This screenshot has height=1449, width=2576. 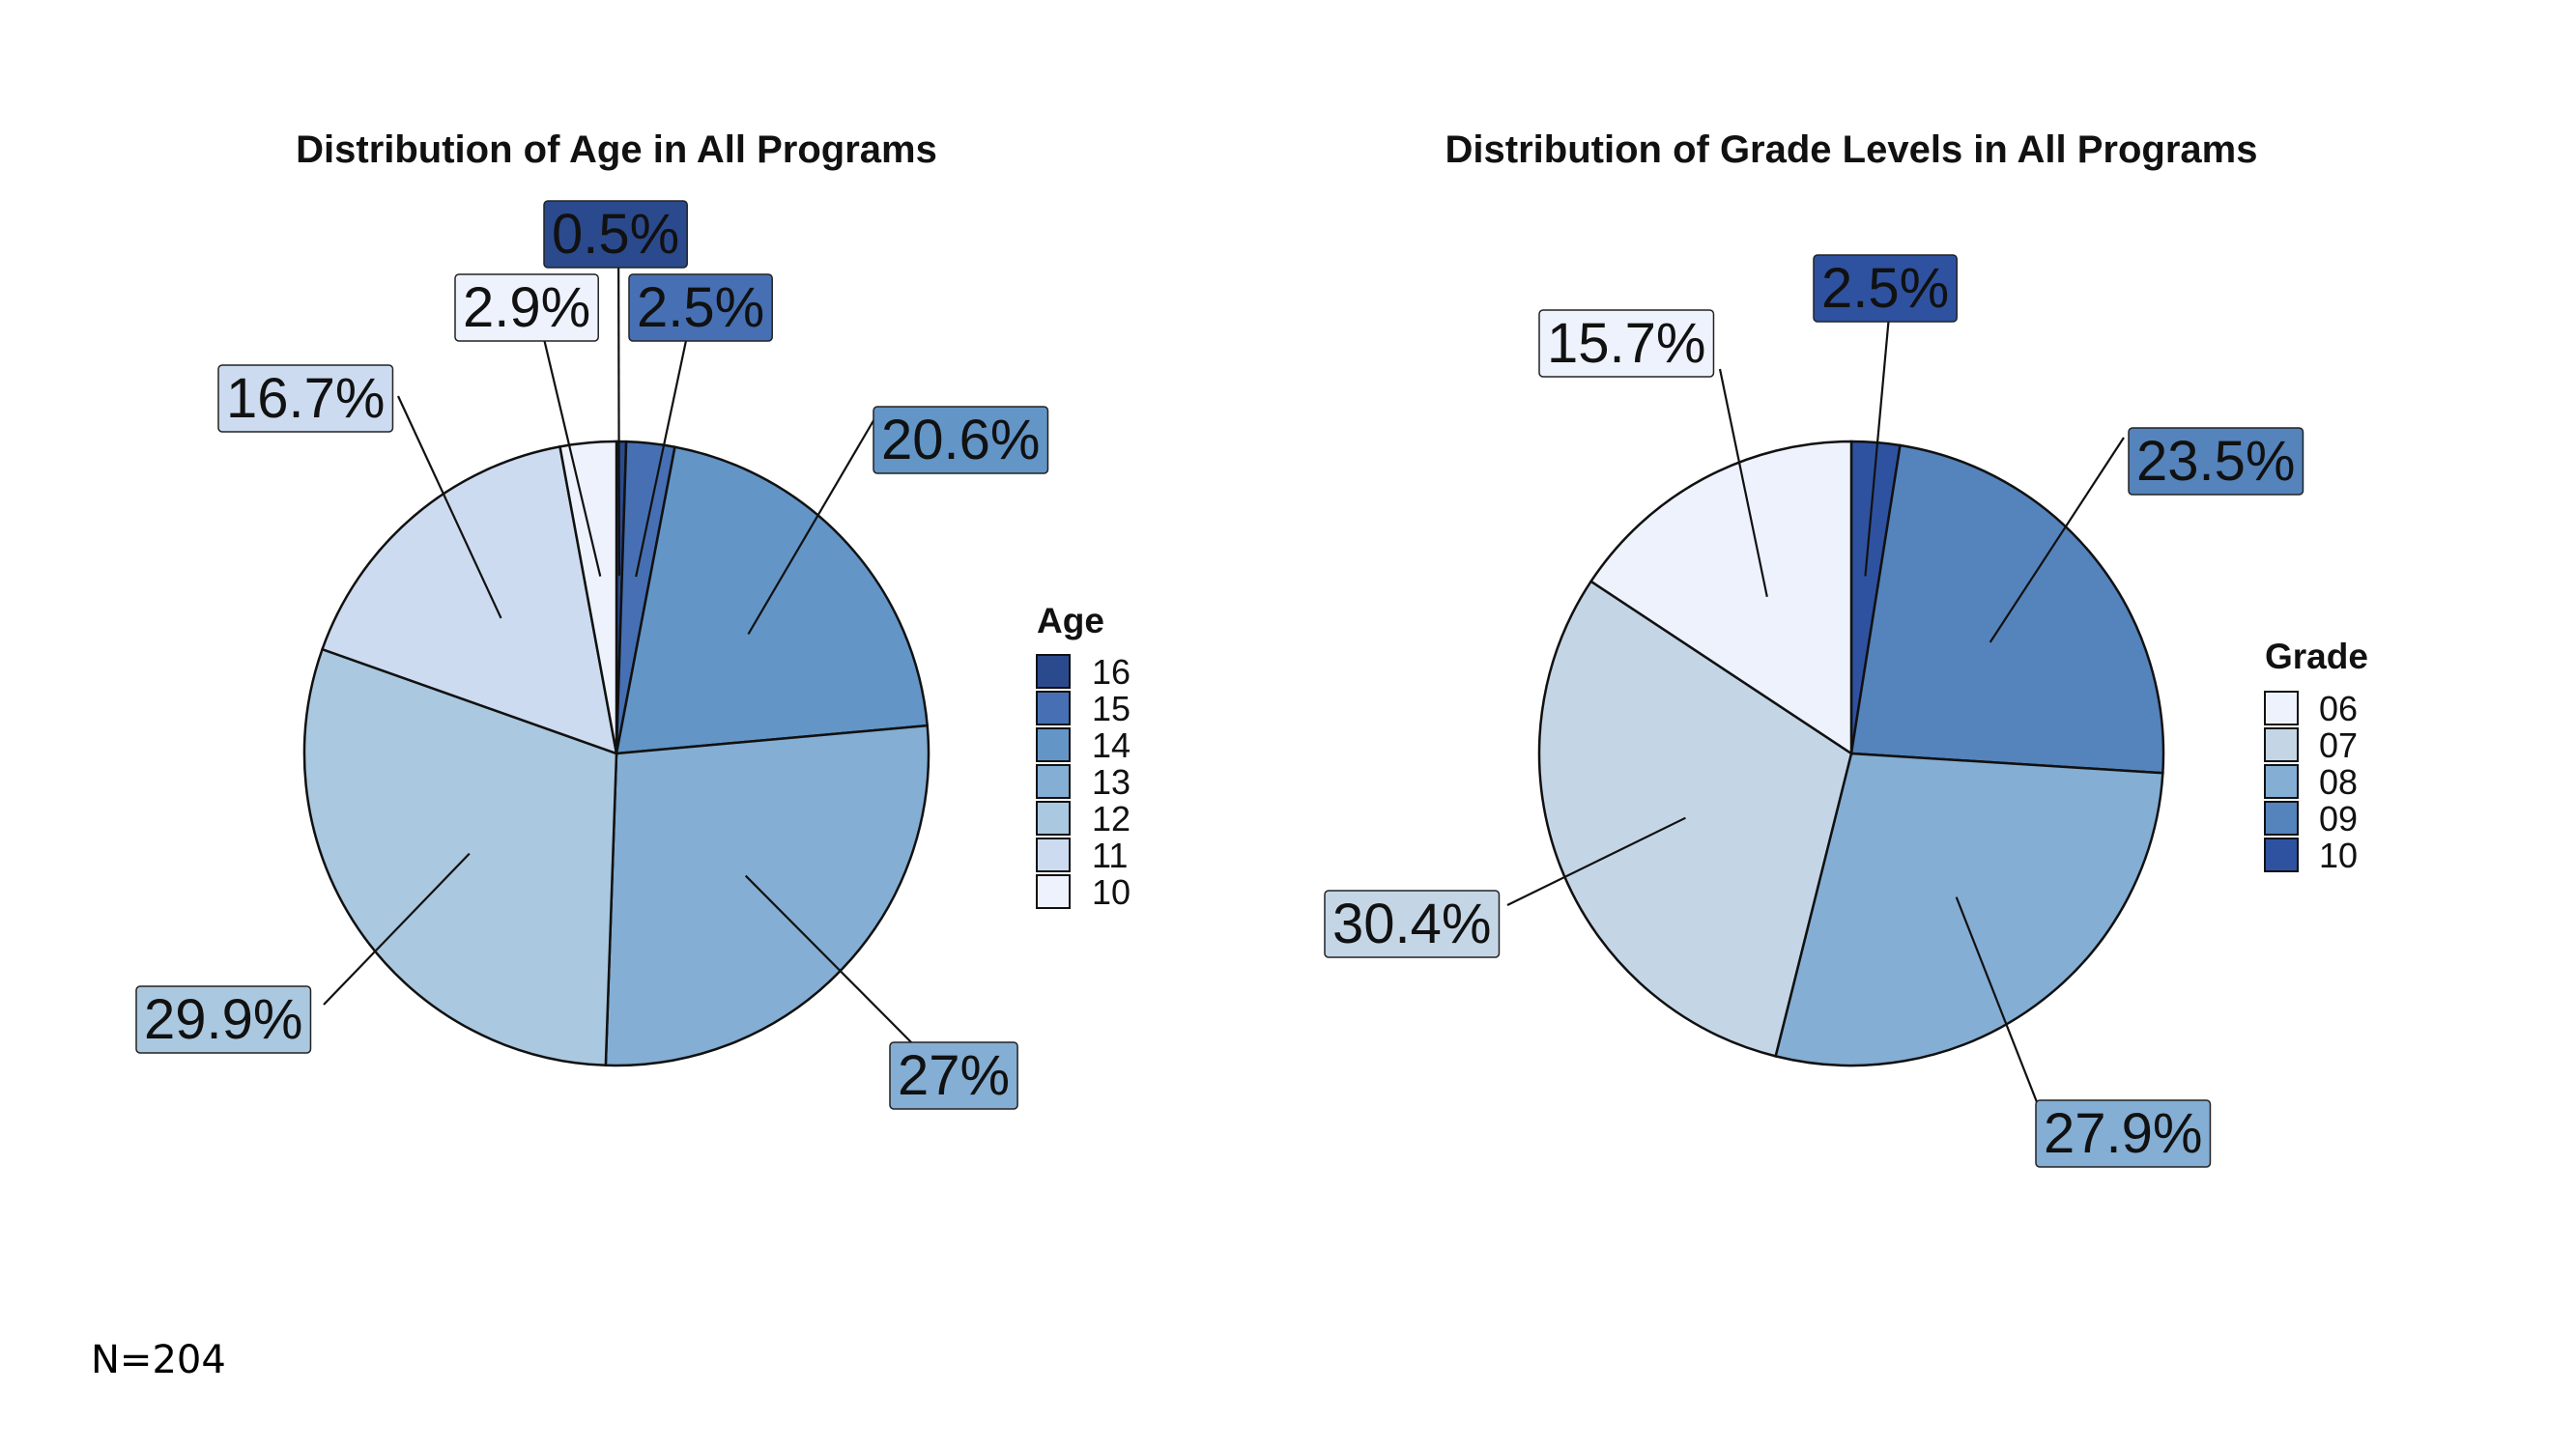 What do you see at coordinates (1111, 892) in the screenshot?
I see `age-legend-label-10: 10` at bounding box center [1111, 892].